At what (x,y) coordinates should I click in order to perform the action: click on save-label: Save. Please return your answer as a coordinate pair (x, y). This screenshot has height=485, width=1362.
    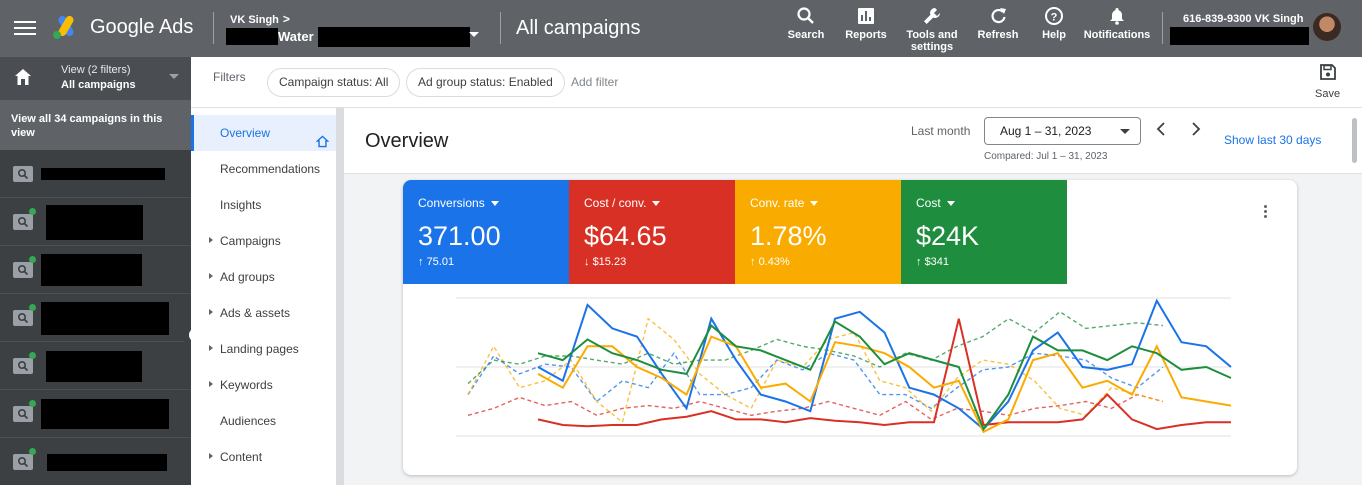
    Looking at the image, I should click on (1328, 94).